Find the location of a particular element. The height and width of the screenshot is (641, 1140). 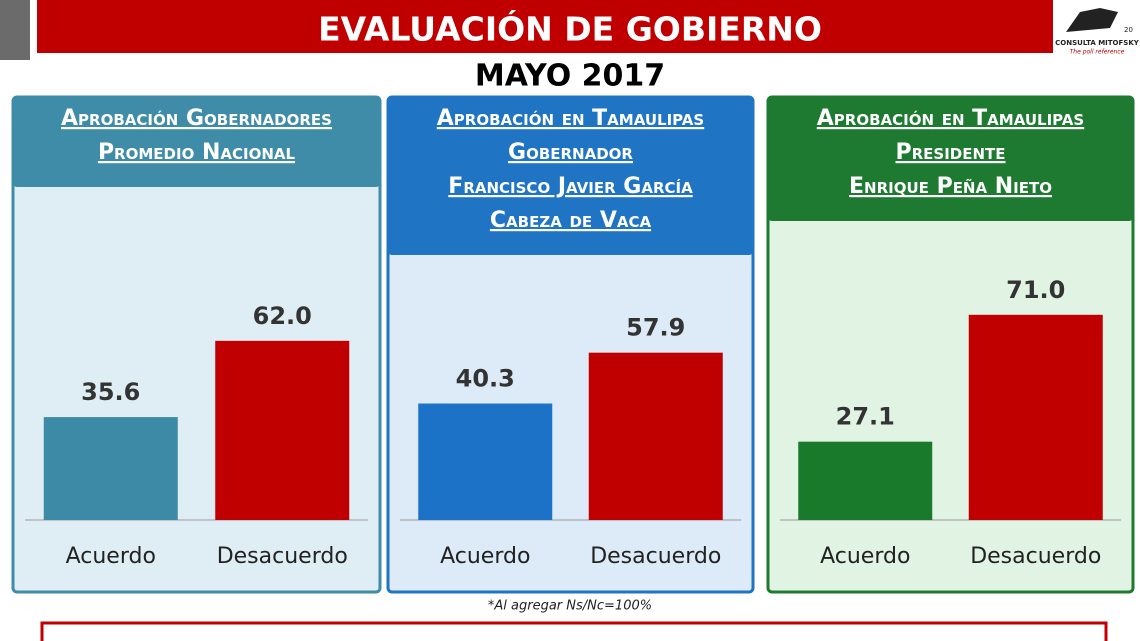

page-subtitle: MAYO 2017 is located at coordinates (570, 76).